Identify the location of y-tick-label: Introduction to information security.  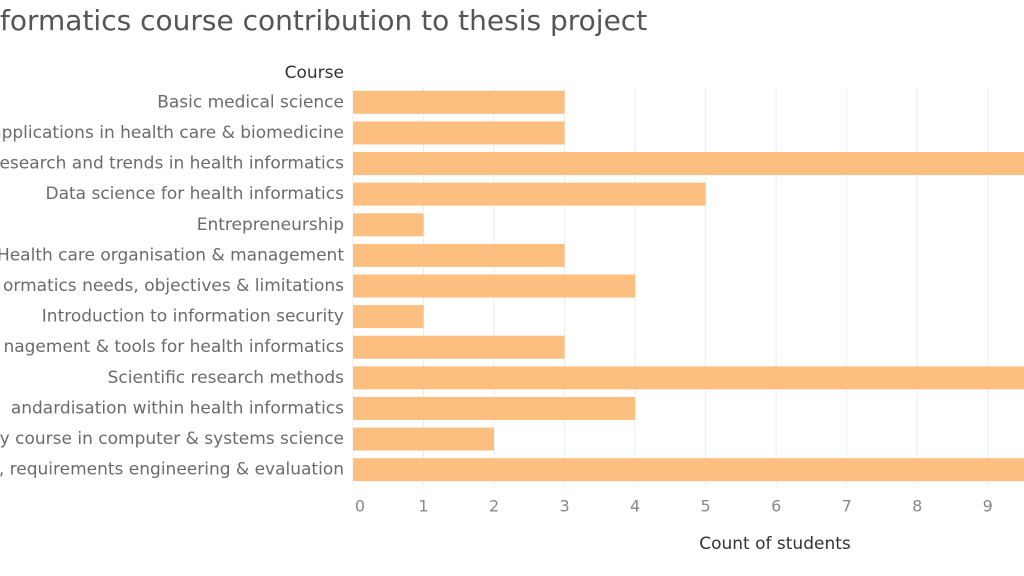
(193, 317).